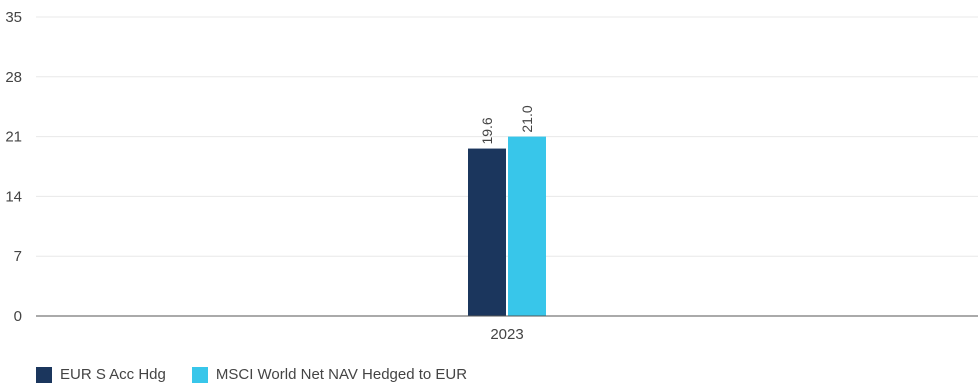 The image size is (978, 389). I want to click on legend-item-1: MSCI World Net NAV Hedged to EUR, so click(329, 374).